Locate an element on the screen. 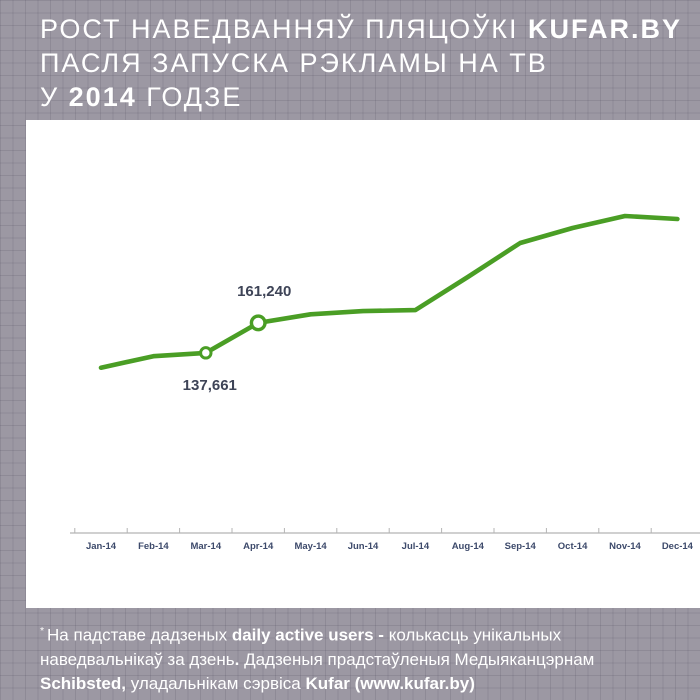 This screenshot has width=700, height=700. text-segment: Schibsted, is located at coordinates (83, 683).